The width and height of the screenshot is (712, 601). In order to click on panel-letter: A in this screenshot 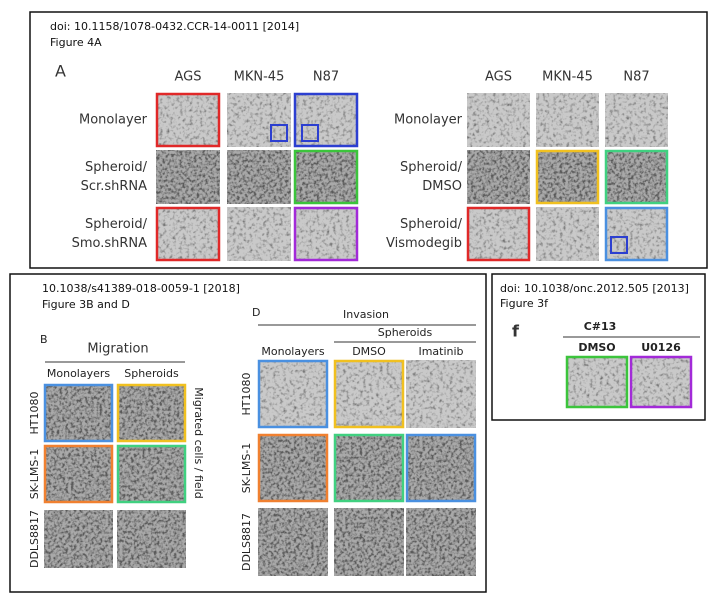, I will do `click(60, 71)`.